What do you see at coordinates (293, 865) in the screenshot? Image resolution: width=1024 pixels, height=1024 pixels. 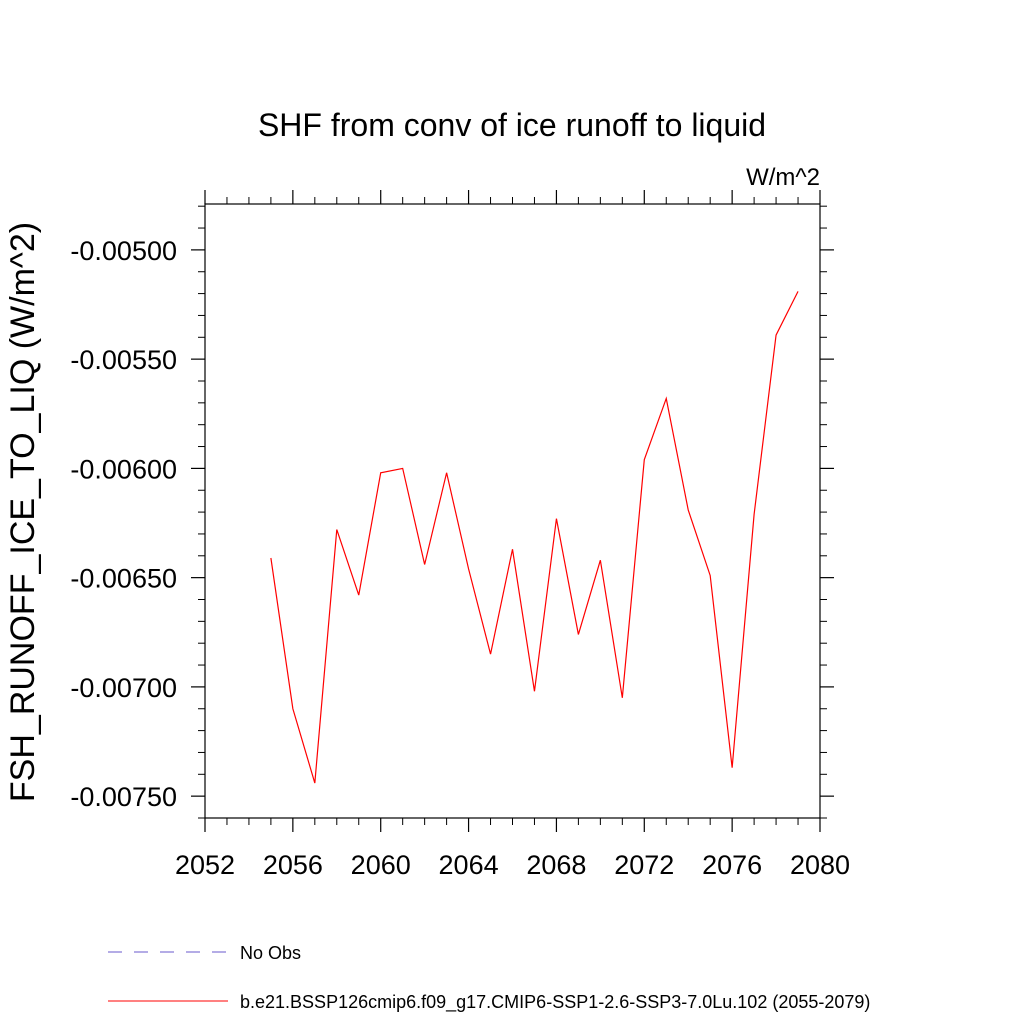 I see `x-tick-label: 2056` at bounding box center [293, 865].